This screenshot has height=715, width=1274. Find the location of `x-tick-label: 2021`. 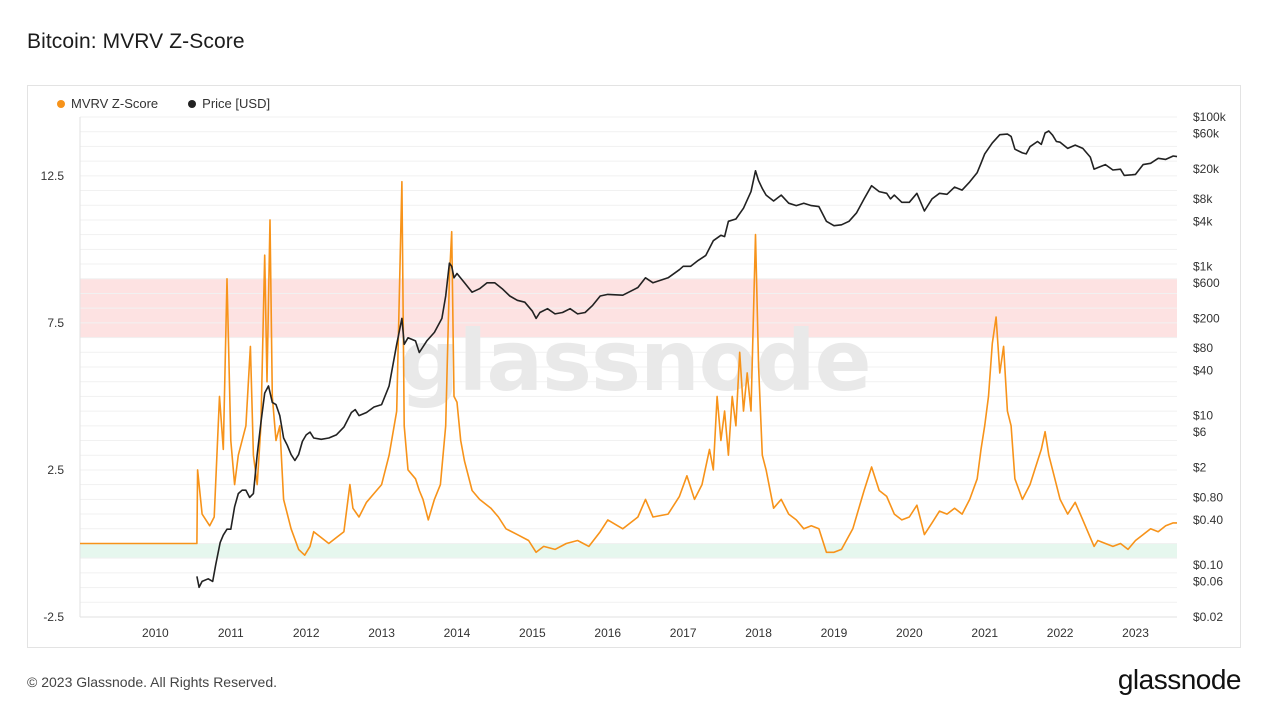

x-tick-label: 2021 is located at coordinates (984, 633).